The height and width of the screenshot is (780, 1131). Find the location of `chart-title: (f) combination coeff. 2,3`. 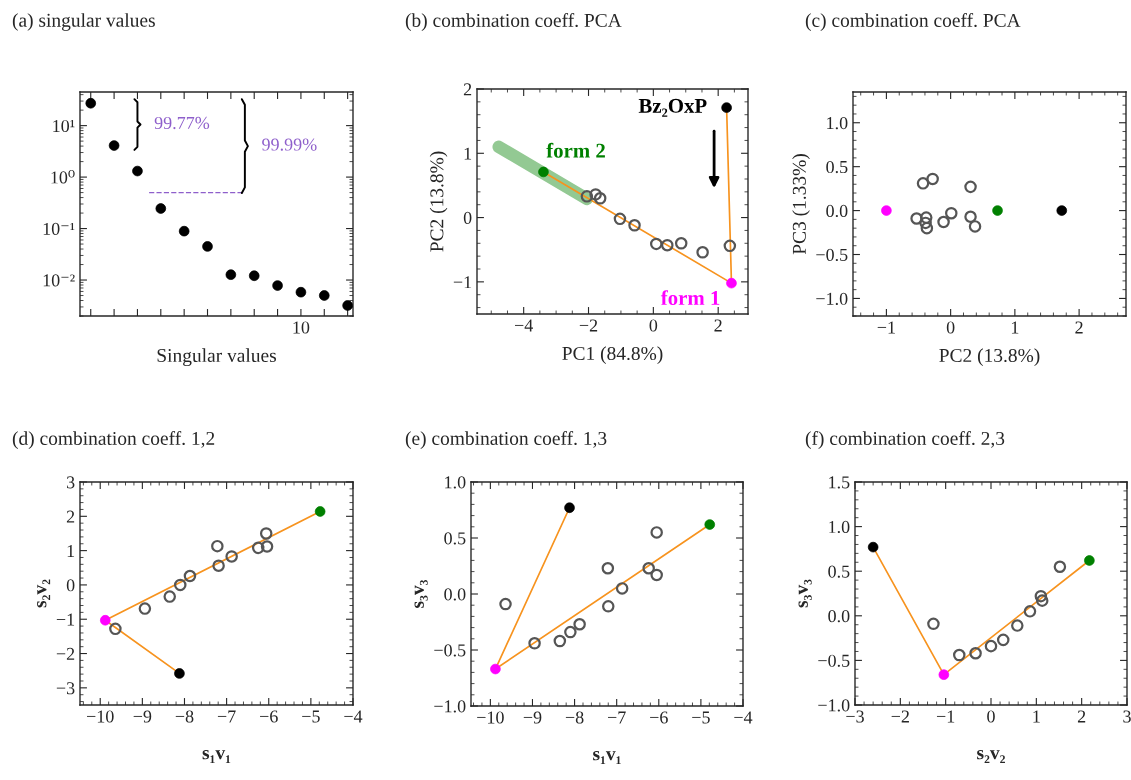

chart-title: (f) combination coeff. 2,3 is located at coordinates (905, 440).